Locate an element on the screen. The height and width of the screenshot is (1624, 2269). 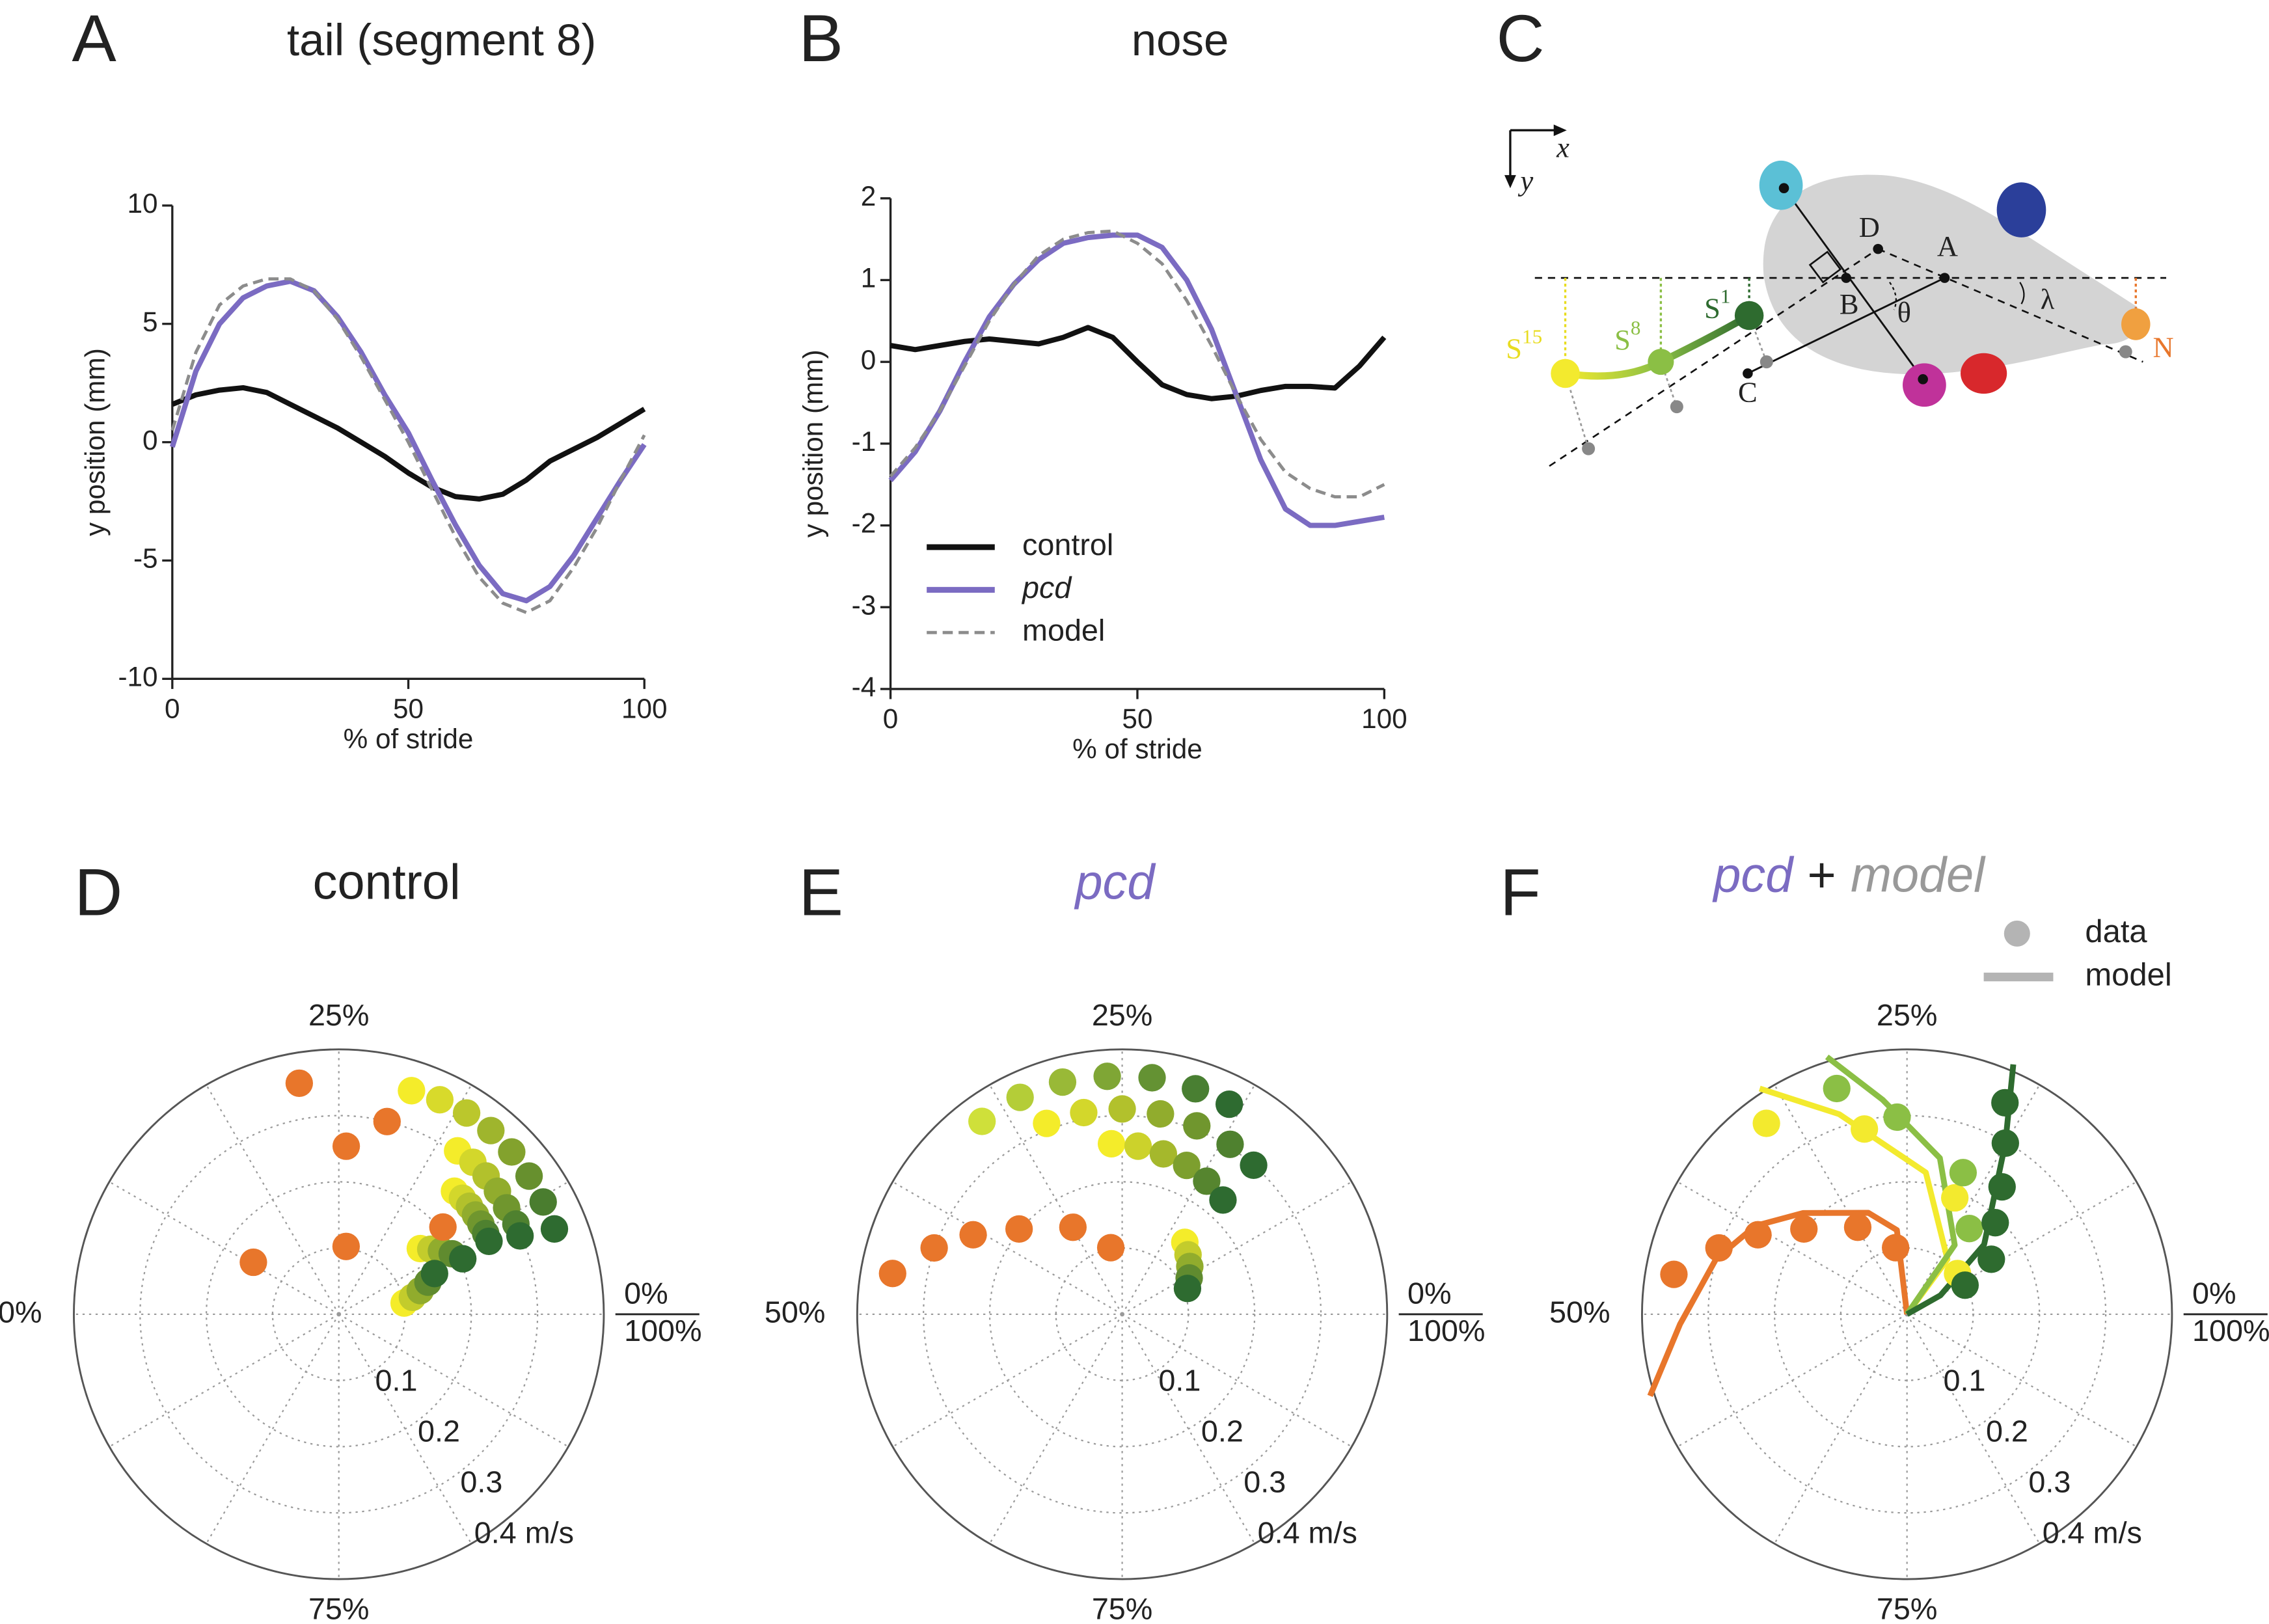
chart-title: tail (segment 8) is located at coordinates (442, 40).